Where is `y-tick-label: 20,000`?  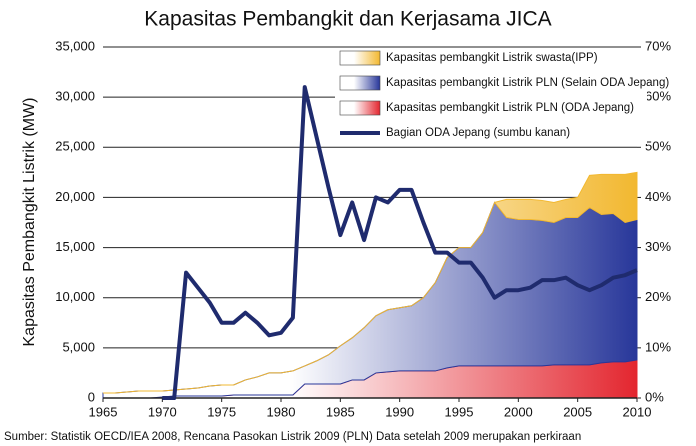
y-tick-label: 20,000 is located at coordinates (75, 196).